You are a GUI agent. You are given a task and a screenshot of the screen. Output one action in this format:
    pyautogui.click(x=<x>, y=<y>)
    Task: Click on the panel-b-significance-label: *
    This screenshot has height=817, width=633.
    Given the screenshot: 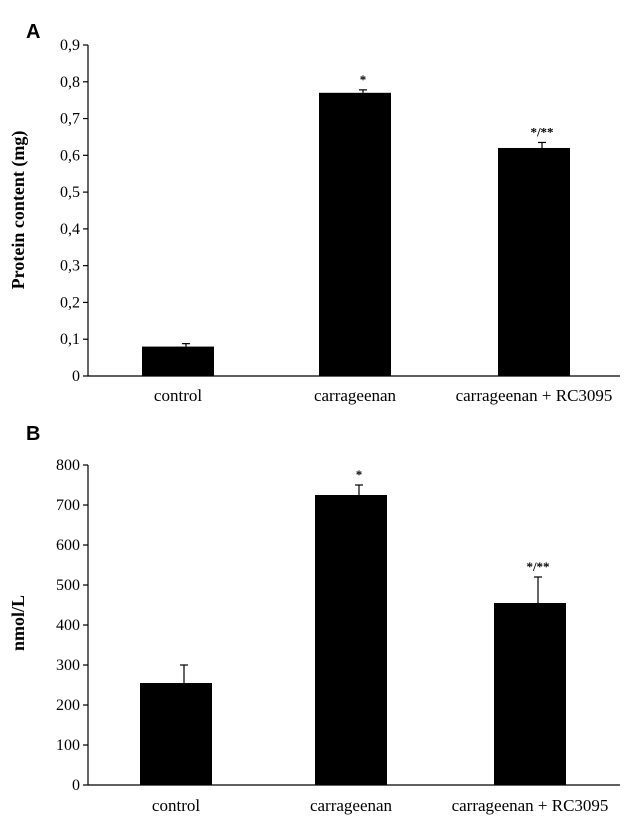 What is the action you would take?
    pyautogui.click(x=359, y=474)
    